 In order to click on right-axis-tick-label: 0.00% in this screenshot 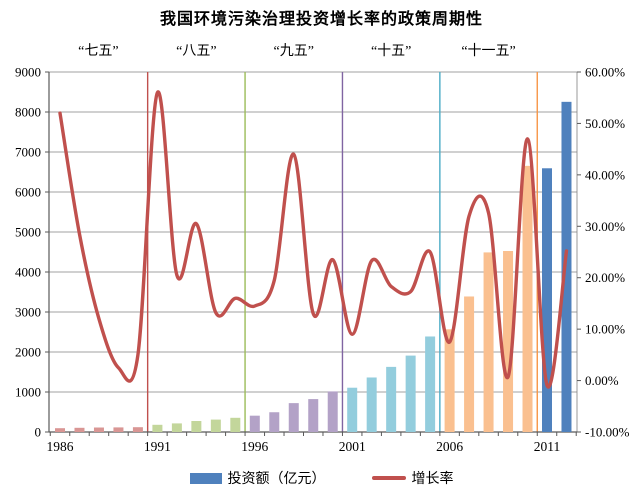, I will do `click(602, 380)`.